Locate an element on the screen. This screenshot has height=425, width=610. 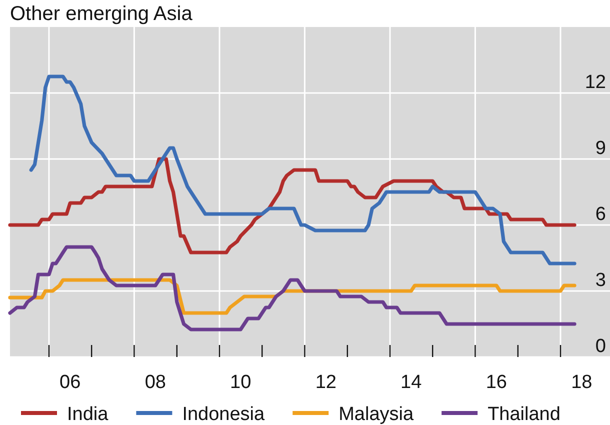
x-tick-label: 14 is located at coordinates (411, 382).